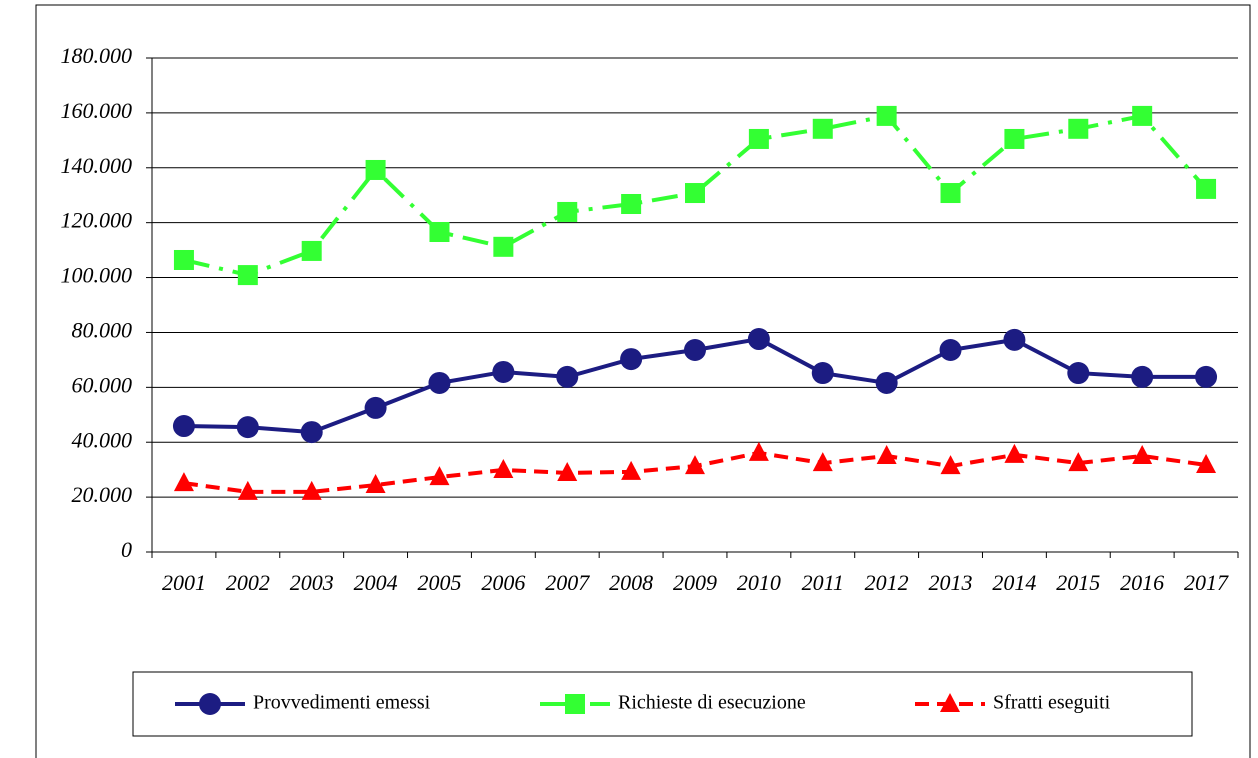 Image resolution: width=1258 pixels, height=758 pixels. Describe the element at coordinates (184, 582) in the screenshot. I see `x-tick-label: 2001` at that location.